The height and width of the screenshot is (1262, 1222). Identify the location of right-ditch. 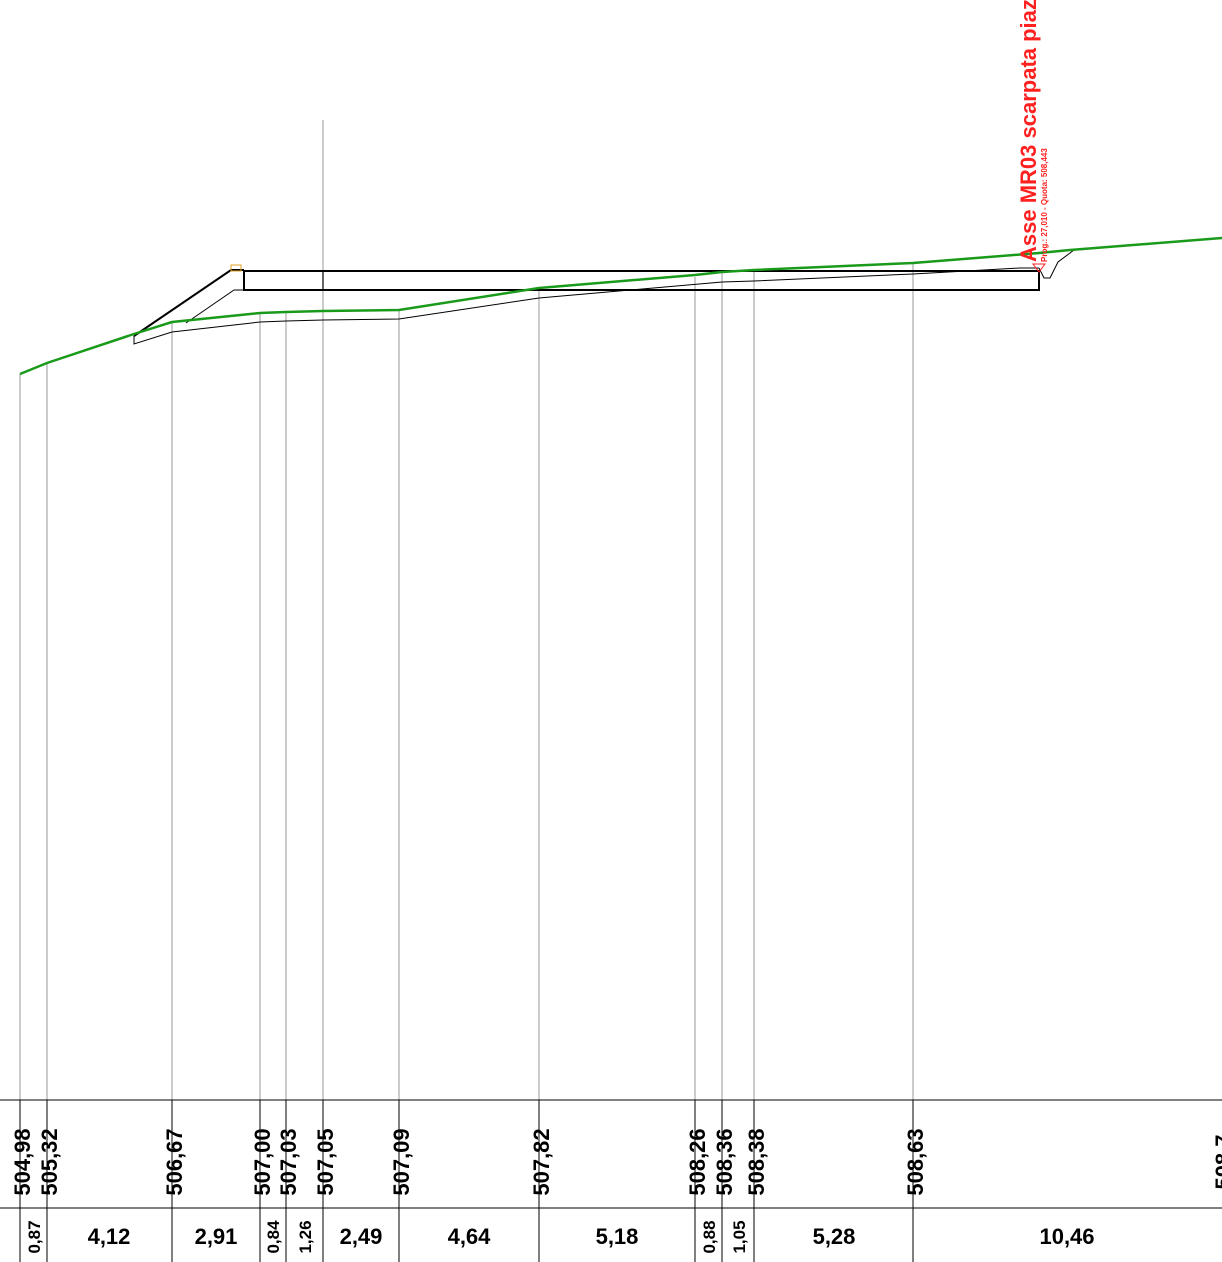
(1056, 264).